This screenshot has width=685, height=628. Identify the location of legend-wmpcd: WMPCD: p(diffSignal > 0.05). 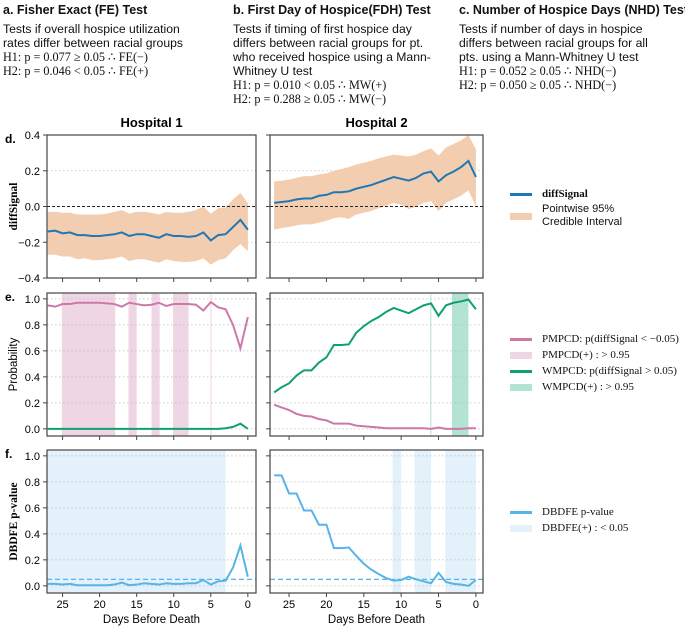
(593, 371).